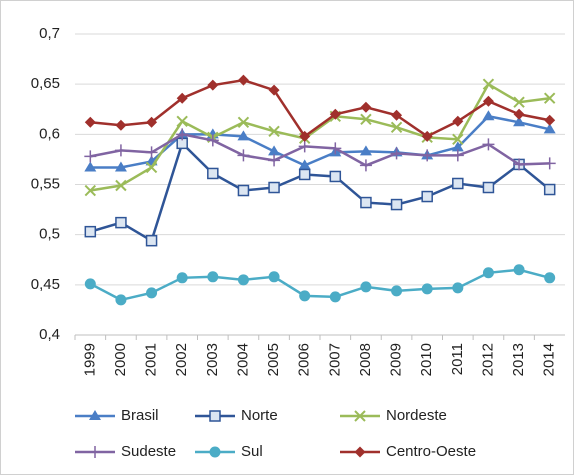  I want to click on y-tick-label: 0,7, so click(49, 33).